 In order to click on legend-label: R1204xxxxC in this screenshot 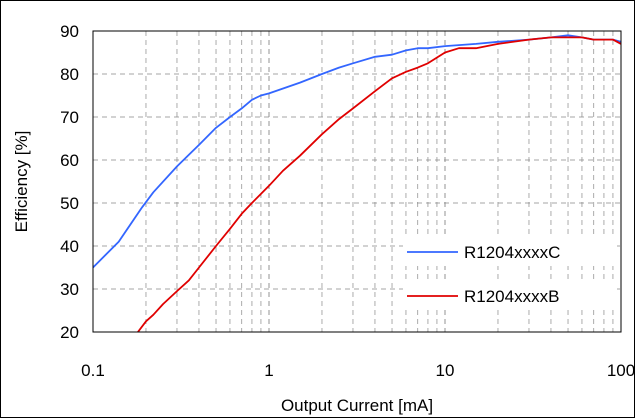, I will do `click(512, 252)`.